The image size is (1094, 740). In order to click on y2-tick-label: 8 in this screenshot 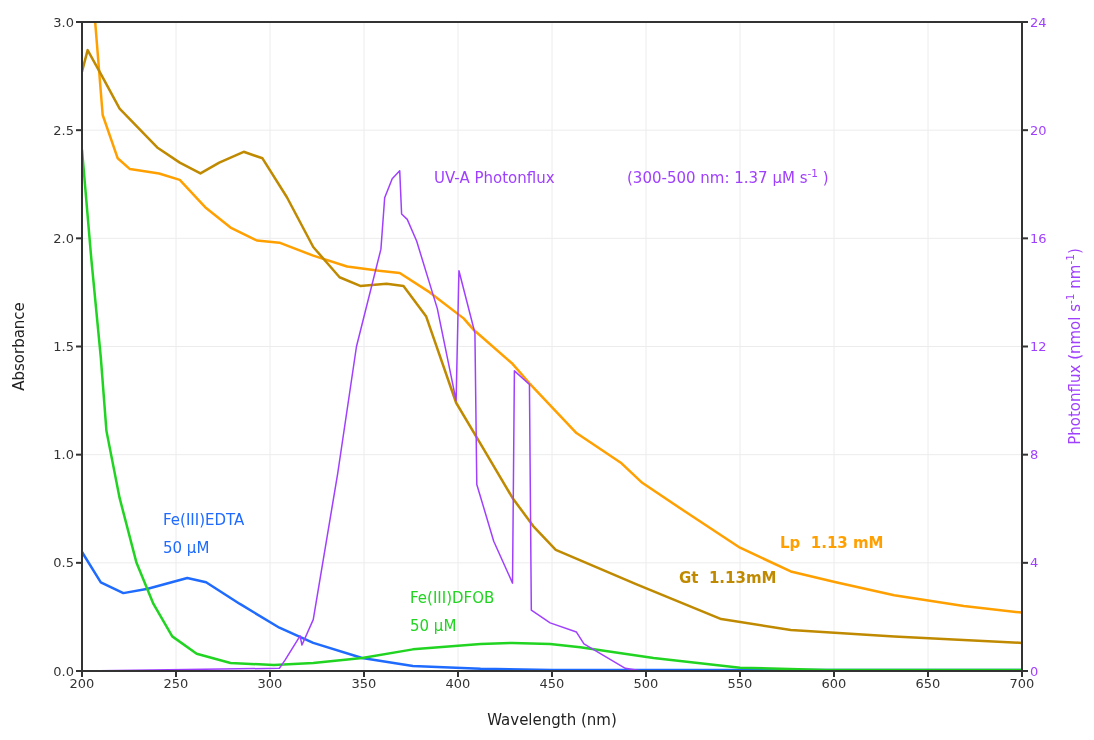, I will do `click(1034, 455)`.